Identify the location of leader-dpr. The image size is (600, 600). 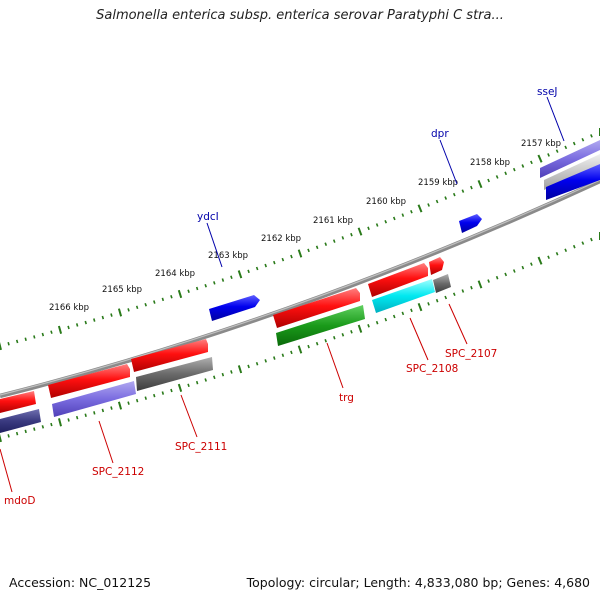
(448, 162).